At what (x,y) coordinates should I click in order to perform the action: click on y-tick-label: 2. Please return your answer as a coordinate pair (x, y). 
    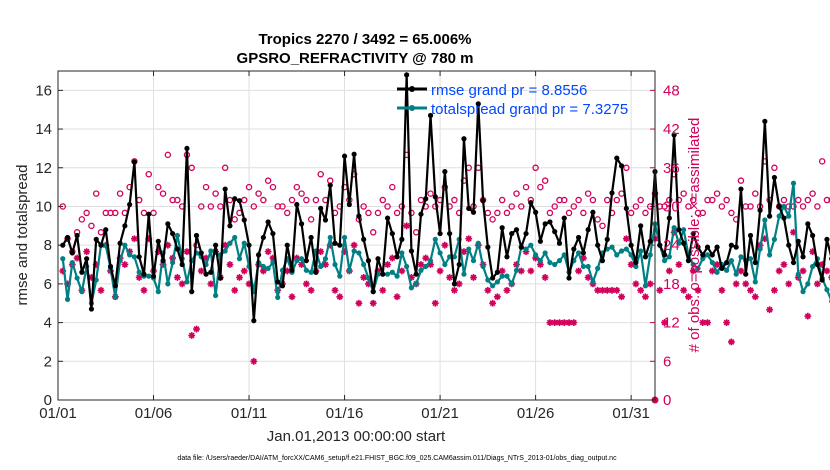
    Looking at the image, I should click on (48, 361).